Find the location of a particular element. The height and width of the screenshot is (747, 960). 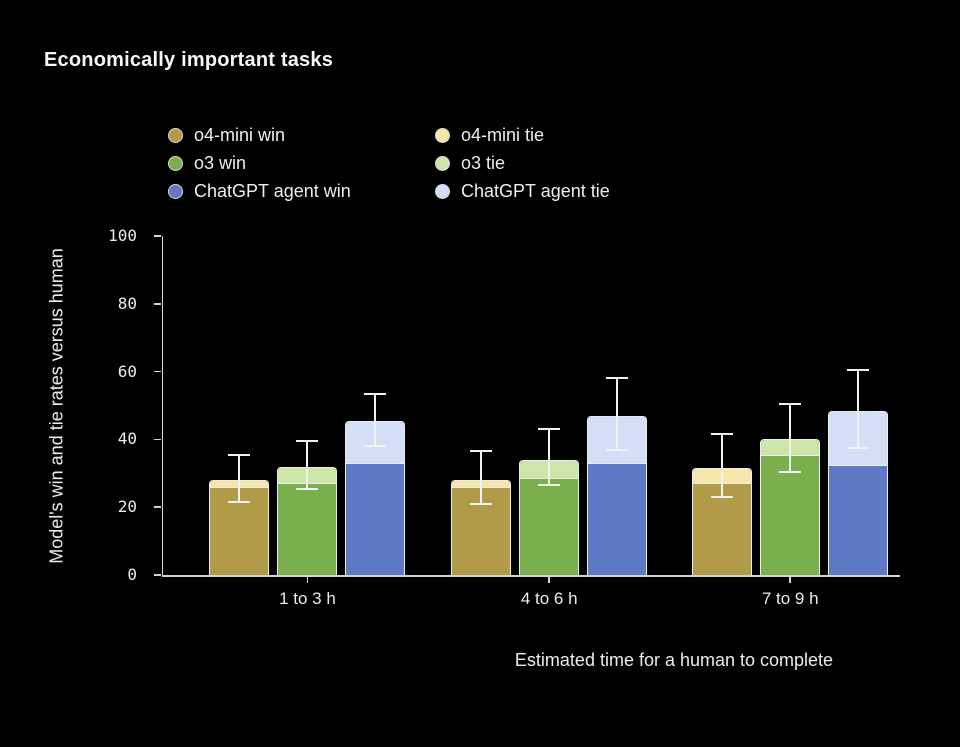

legend-item-label: ChatGPT agent win is located at coordinates (272, 190).